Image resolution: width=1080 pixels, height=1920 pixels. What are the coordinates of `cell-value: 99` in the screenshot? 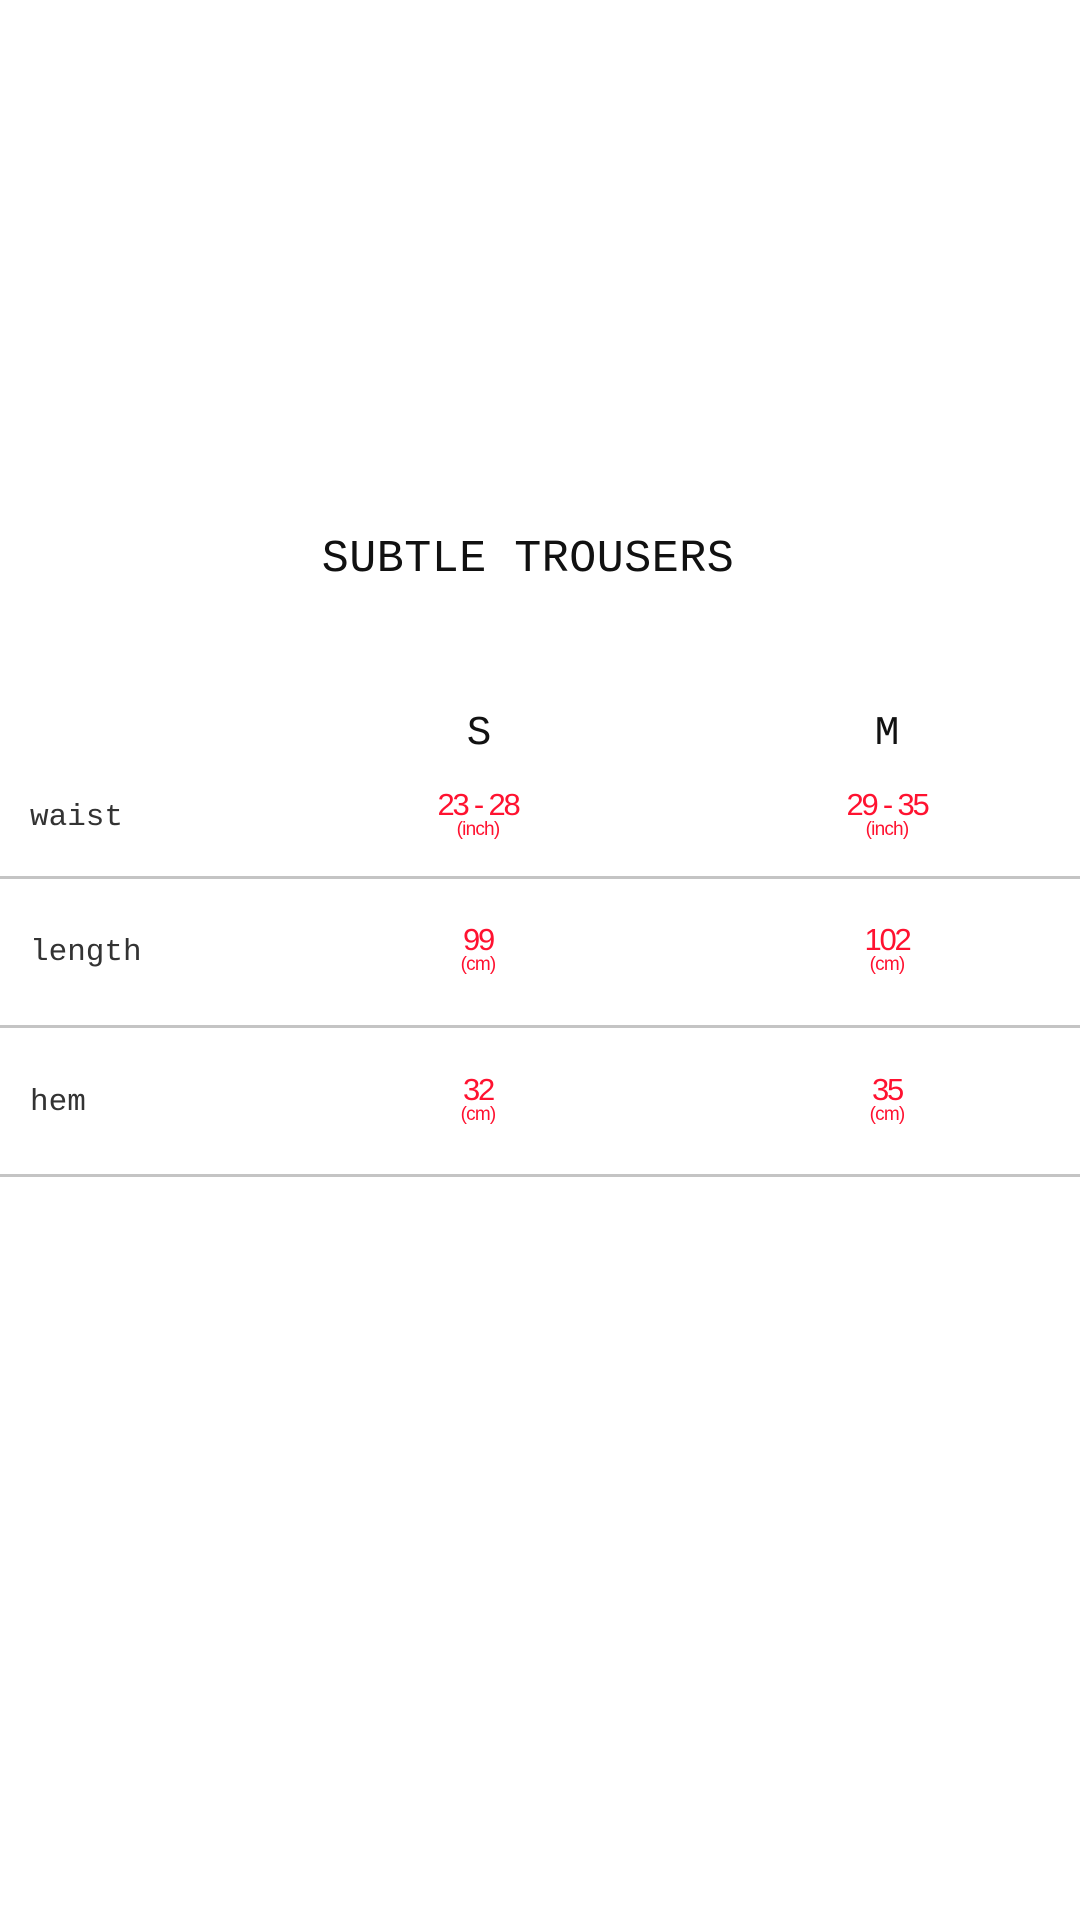 It's located at (478, 939).